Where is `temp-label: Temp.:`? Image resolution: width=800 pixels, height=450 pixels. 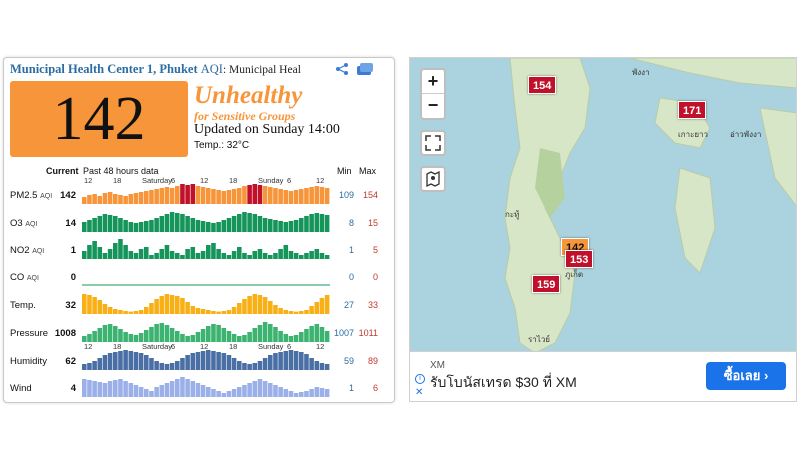 temp-label: Temp.: is located at coordinates (209, 145).